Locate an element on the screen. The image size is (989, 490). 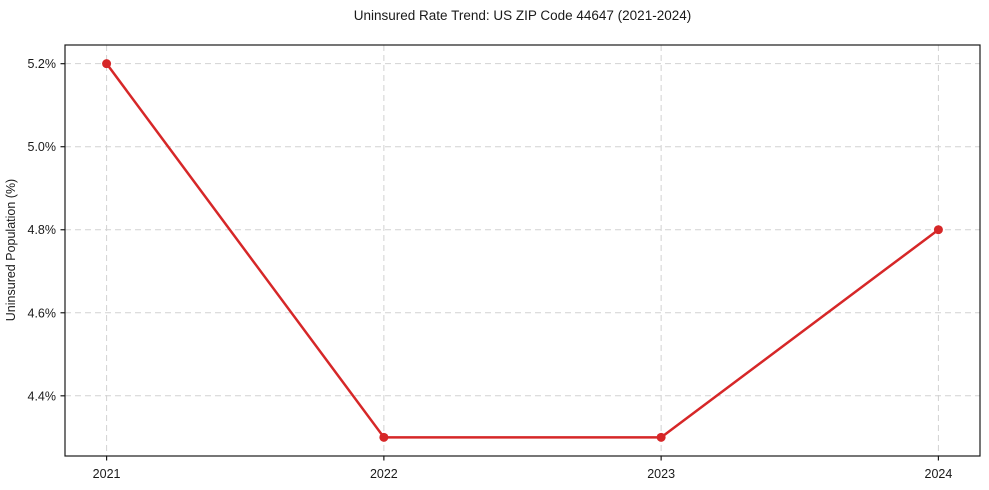
y-axis-label: Uninsured Population (%) is located at coordinates (11, 250).